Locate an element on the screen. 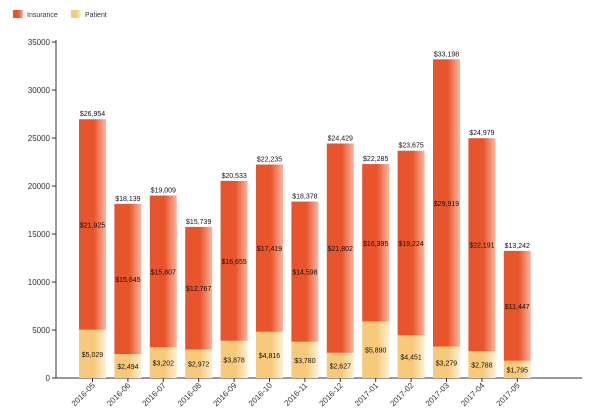 Image resolution: width=600 pixels, height=411 pixels. patient-value-label: $2,494 is located at coordinates (128, 367).